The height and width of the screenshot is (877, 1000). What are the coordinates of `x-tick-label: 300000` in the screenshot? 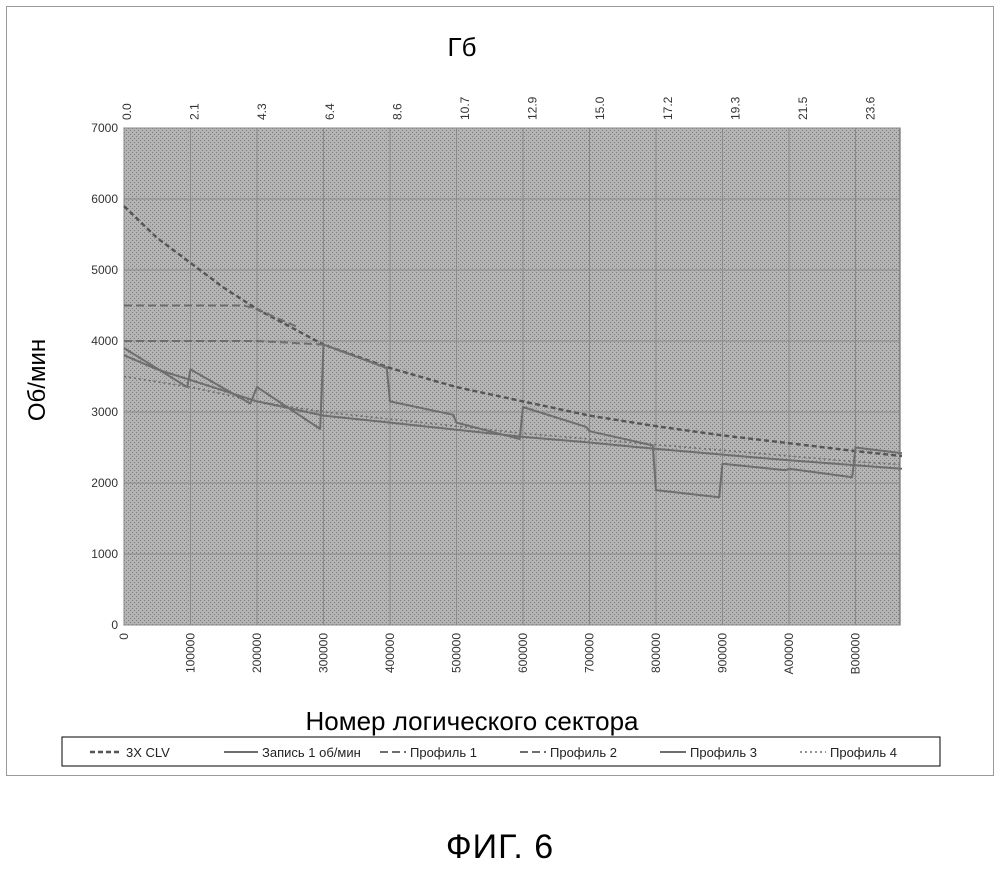 It's located at (324, 653).